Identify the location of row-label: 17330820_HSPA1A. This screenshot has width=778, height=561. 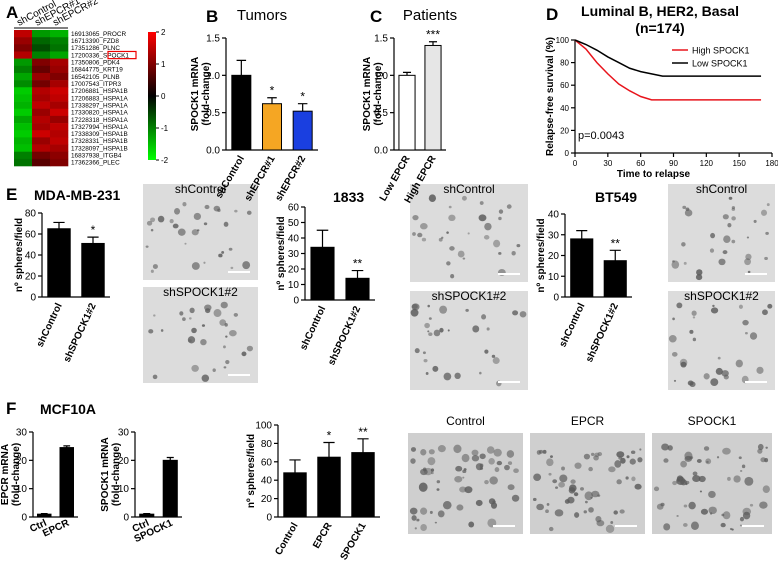
(99, 113).